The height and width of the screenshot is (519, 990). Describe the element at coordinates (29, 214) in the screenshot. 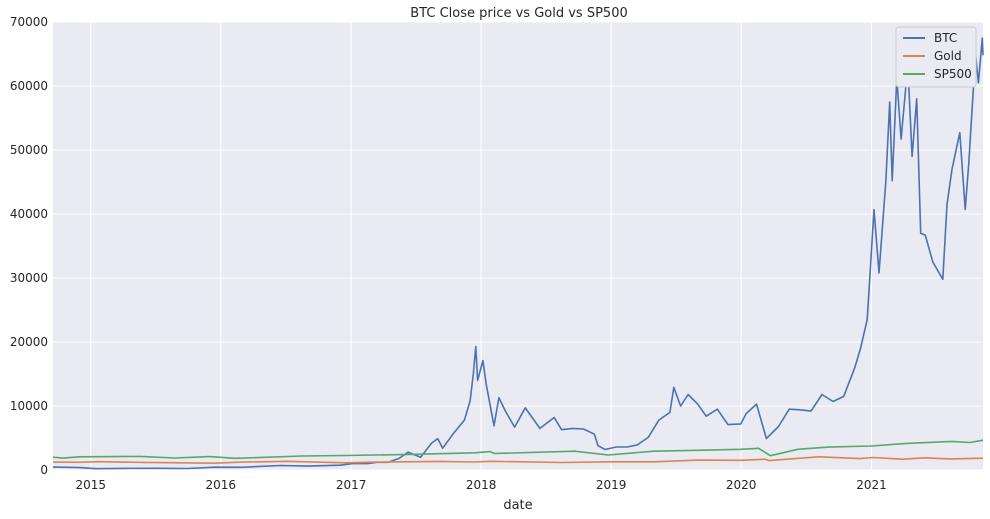

I see `y-tick-label: 40000` at that location.